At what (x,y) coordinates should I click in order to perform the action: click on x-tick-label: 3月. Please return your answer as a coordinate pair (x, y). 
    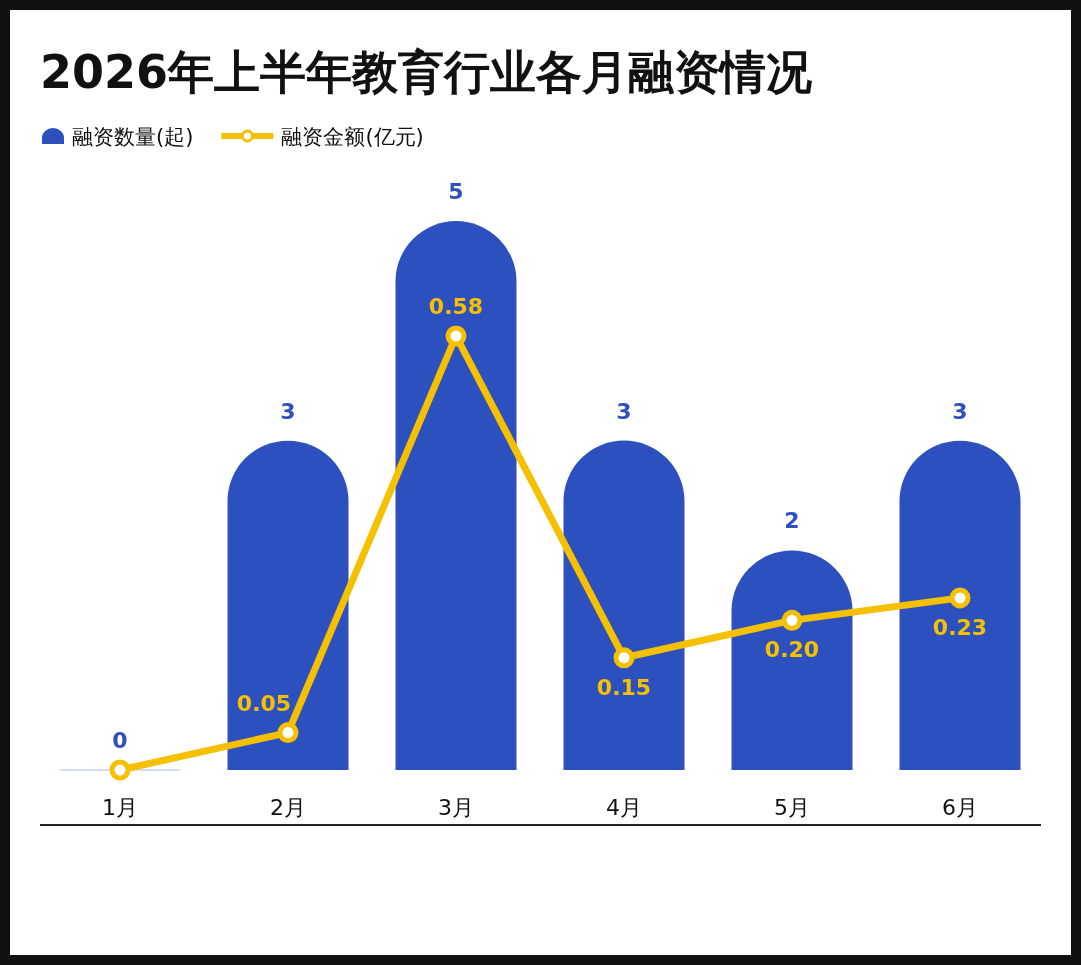
    Looking at the image, I should click on (456, 807).